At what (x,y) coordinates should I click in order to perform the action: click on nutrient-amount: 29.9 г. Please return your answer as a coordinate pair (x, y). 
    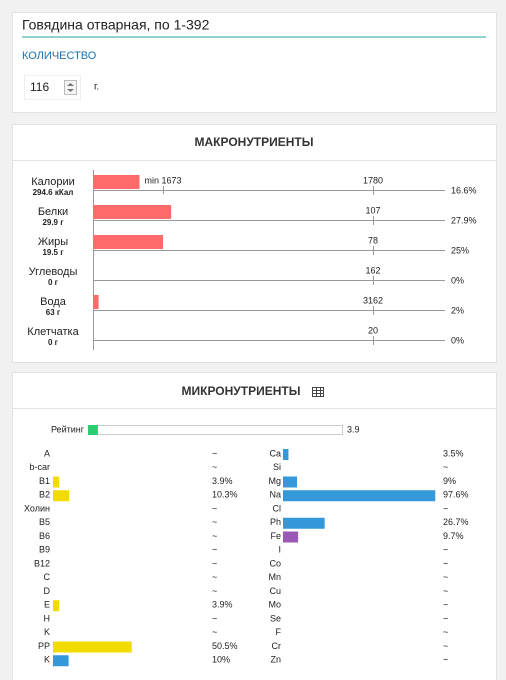
    Looking at the image, I should click on (53, 222).